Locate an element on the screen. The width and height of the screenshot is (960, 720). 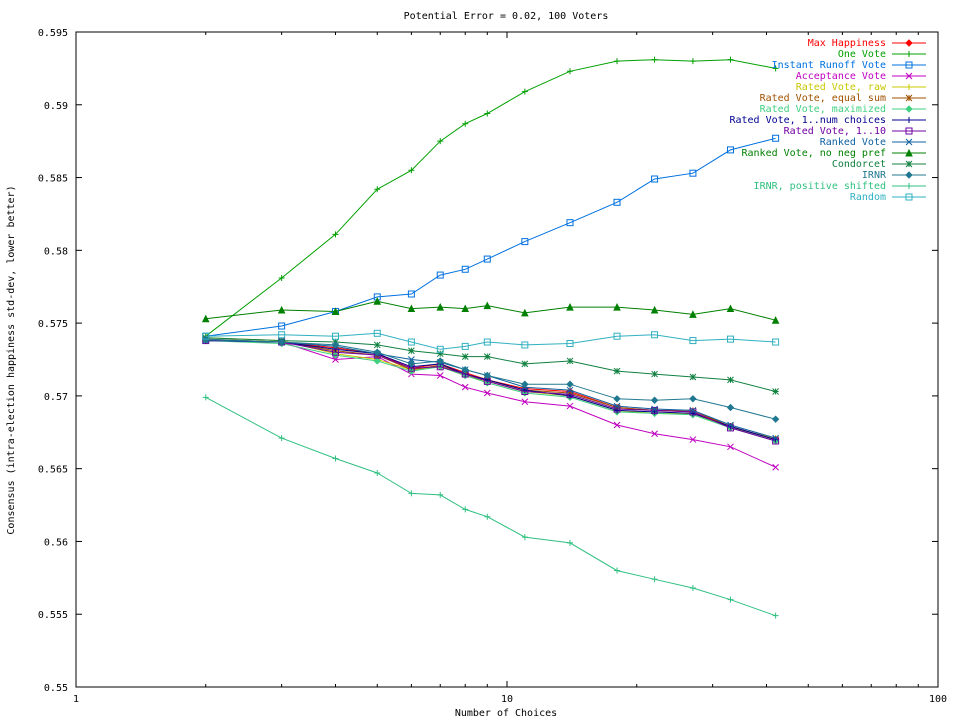
legend-label: IRNR, positive shifted is located at coordinates (820, 186).